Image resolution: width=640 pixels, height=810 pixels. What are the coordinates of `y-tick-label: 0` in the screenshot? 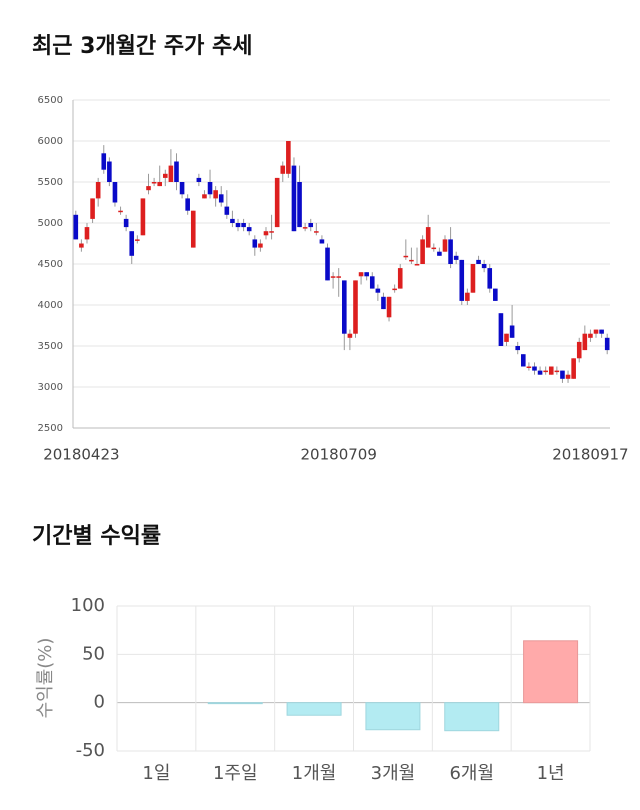 It's located at (99, 702).